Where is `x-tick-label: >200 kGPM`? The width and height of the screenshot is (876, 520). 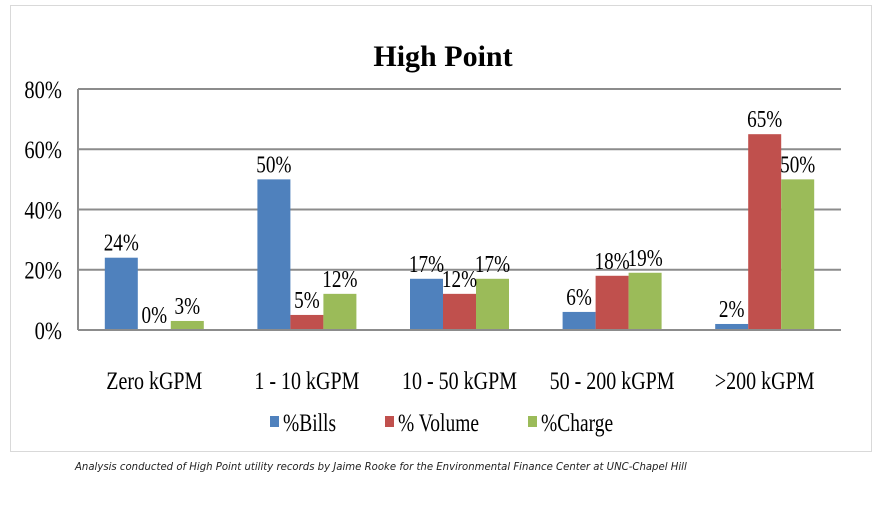 x-tick-label: >200 kGPM is located at coordinates (765, 381).